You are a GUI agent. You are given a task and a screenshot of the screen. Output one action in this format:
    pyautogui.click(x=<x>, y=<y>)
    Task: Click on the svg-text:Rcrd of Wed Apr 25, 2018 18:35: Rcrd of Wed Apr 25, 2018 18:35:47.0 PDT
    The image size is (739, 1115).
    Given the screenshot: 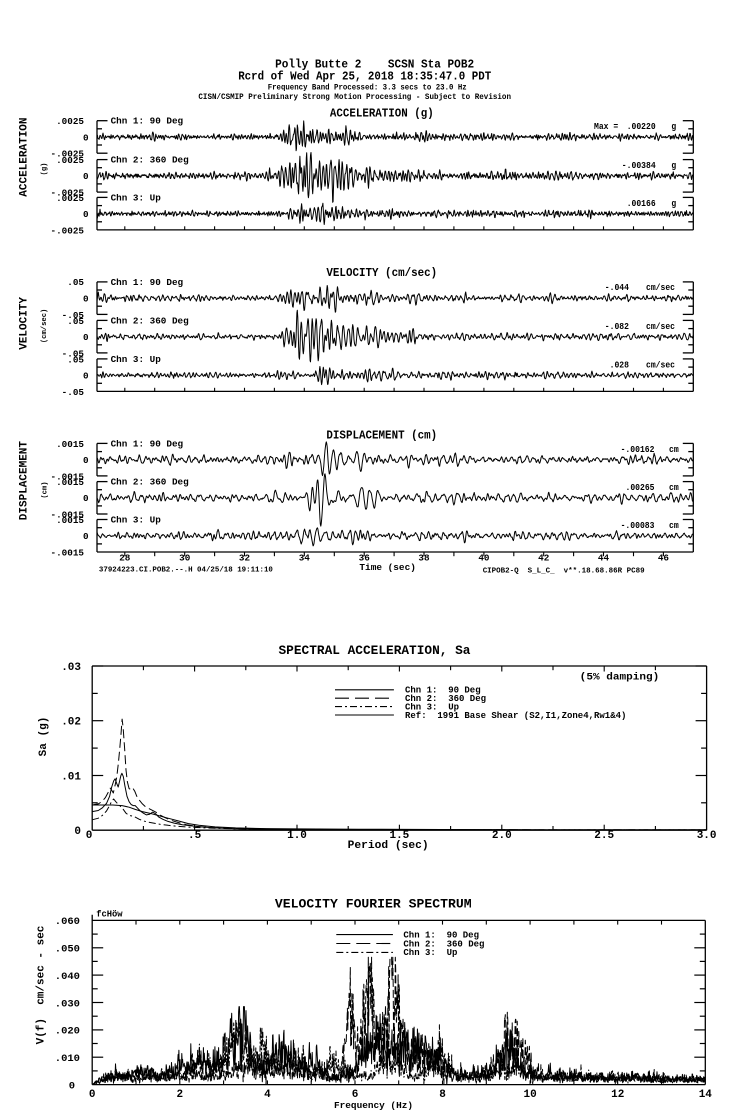 What is the action you would take?
    pyautogui.click(x=364, y=76)
    